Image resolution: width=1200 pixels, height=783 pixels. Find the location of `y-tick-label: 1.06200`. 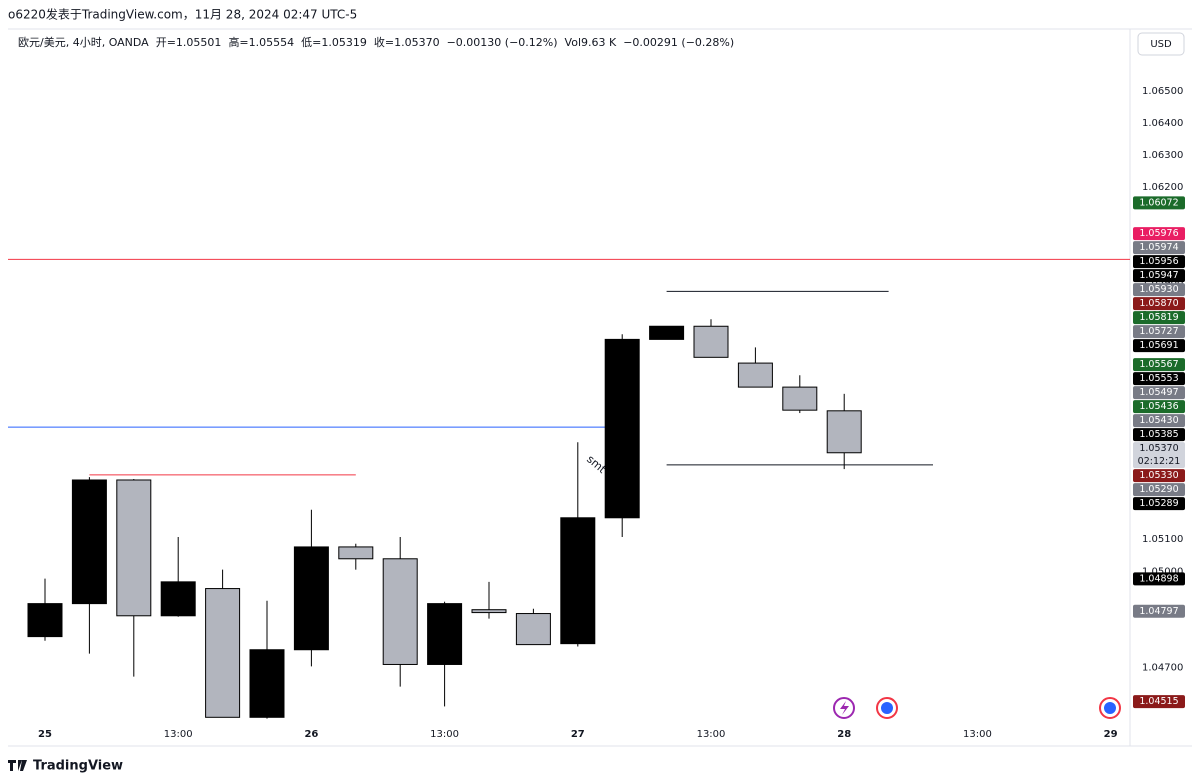

y-tick-label: 1.06200 is located at coordinates (1162, 187).